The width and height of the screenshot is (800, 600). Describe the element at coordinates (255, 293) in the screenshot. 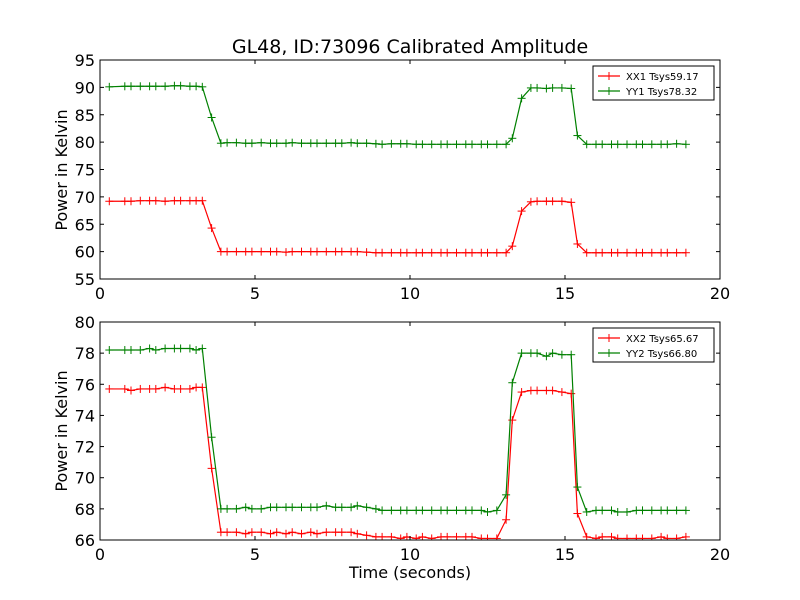

I see `top-plot-xtick-label: 5` at that location.